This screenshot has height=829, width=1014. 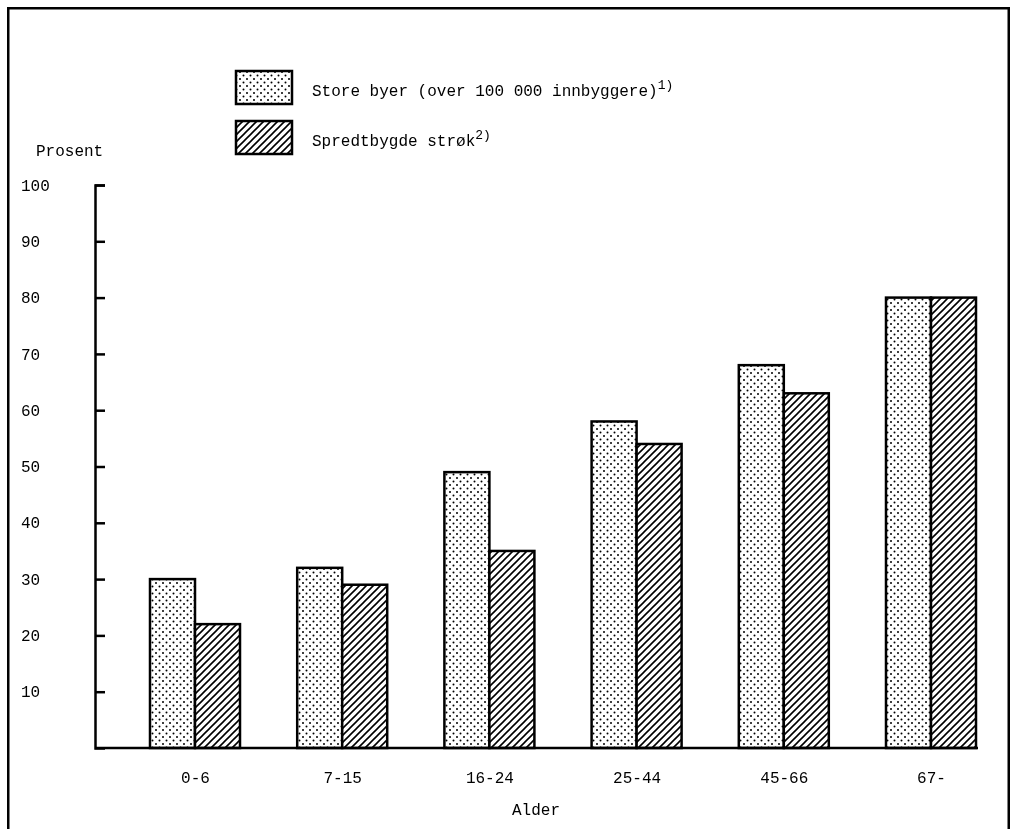 I want to click on y-tick-label: 30, so click(x=31, y=580).